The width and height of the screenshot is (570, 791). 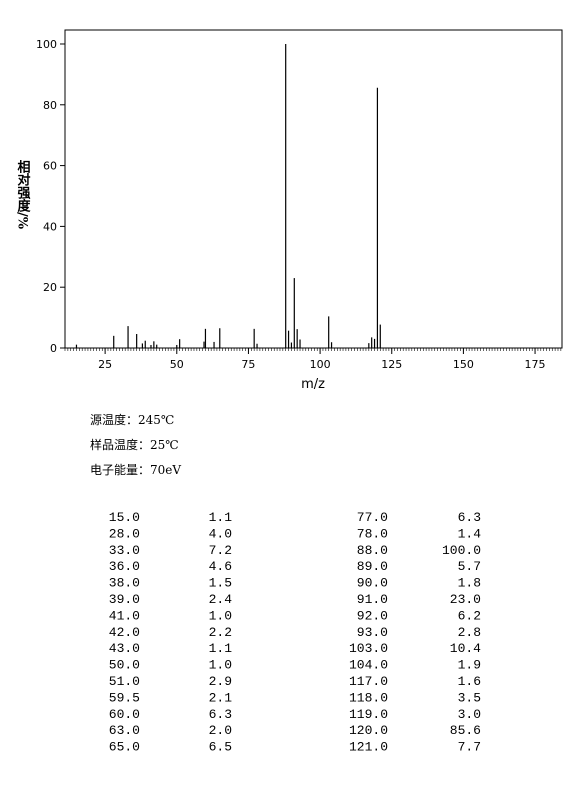 I want to click on x-tick-label: 125, so click(x=391, y=364).